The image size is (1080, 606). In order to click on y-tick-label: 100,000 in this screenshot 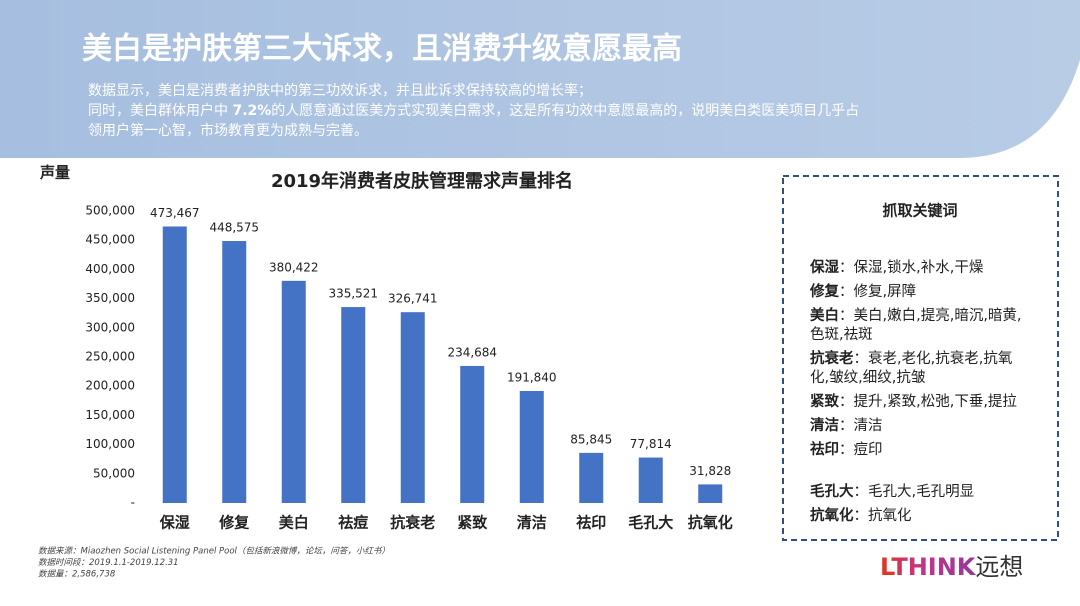, I will do `click(110, 444)`.